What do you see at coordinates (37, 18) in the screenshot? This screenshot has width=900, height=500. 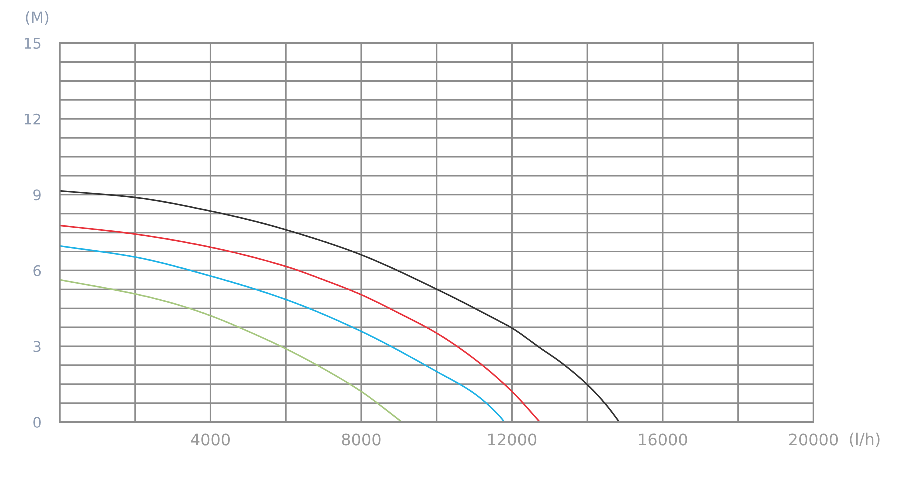 I see `y-axis-title: (M)` at bounding box center [37, 18].